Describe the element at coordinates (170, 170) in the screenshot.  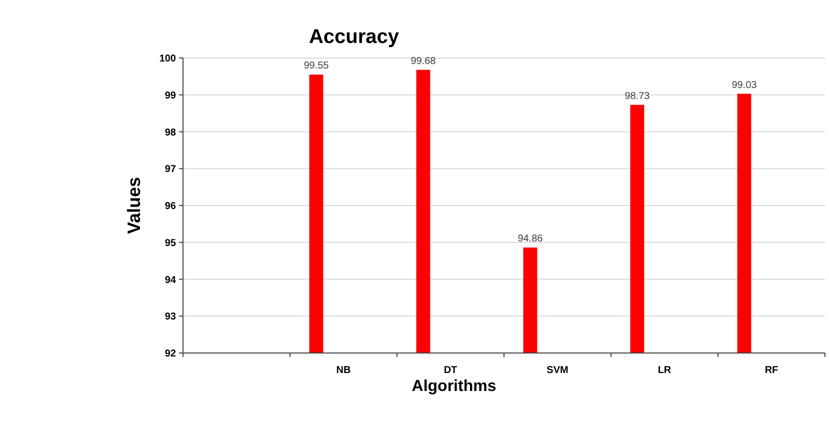
I see `y-tick-label: 97` at that location.